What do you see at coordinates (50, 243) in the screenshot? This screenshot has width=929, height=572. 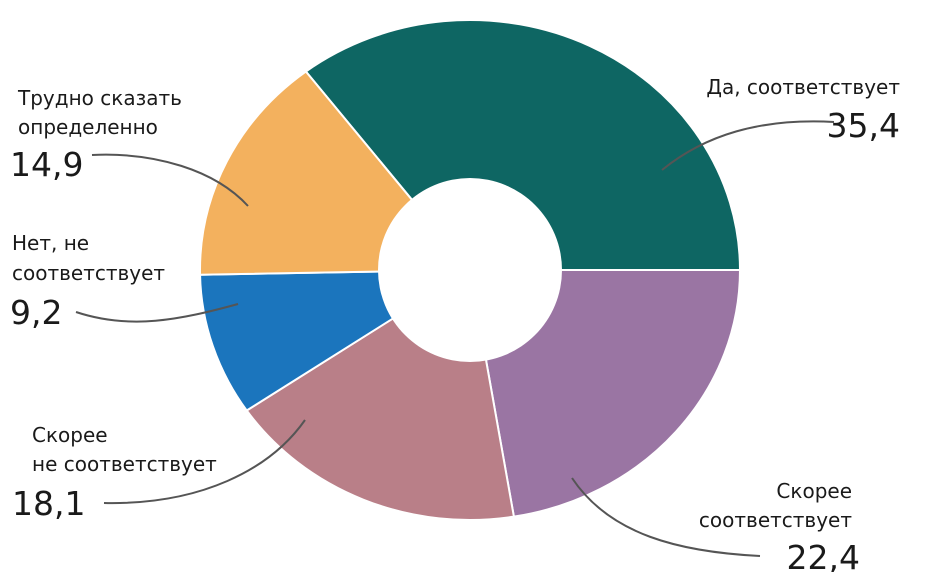 I see `label-net-1: Нет, не` at bounding box center [50, 243].